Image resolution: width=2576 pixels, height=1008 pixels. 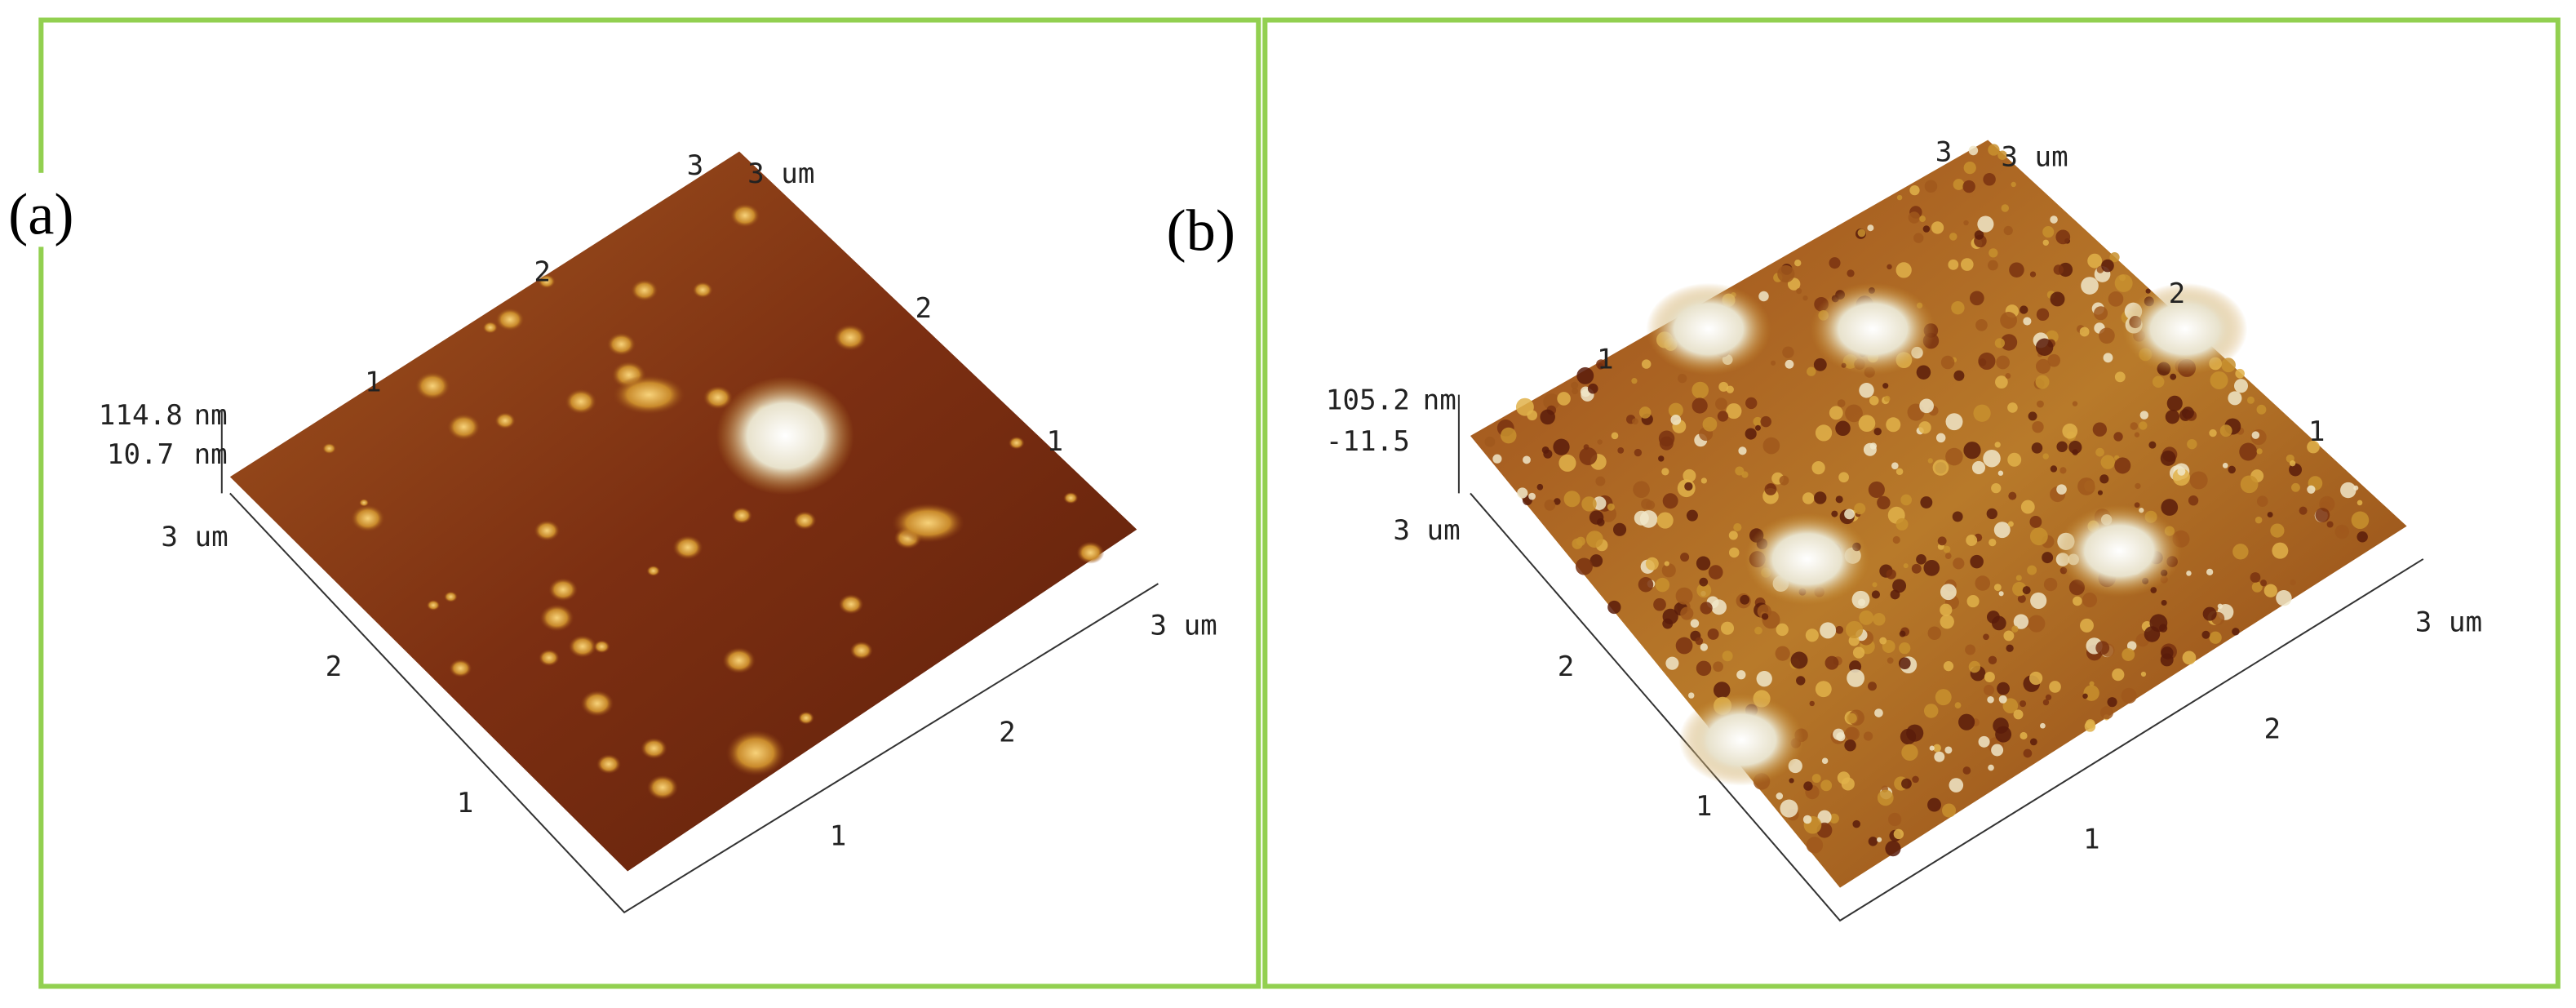 I want to click on panel-label: (b), so click(x=1201, y=230).